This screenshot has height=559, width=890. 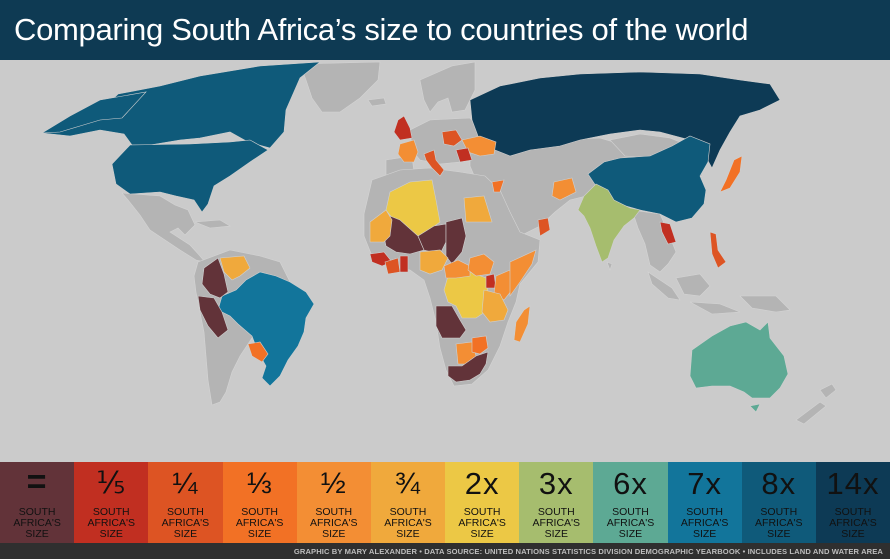 What do you see at coordinates (381, 226) in the screenshot?
I see `country-mauritania` at bounding box center [381, 226].